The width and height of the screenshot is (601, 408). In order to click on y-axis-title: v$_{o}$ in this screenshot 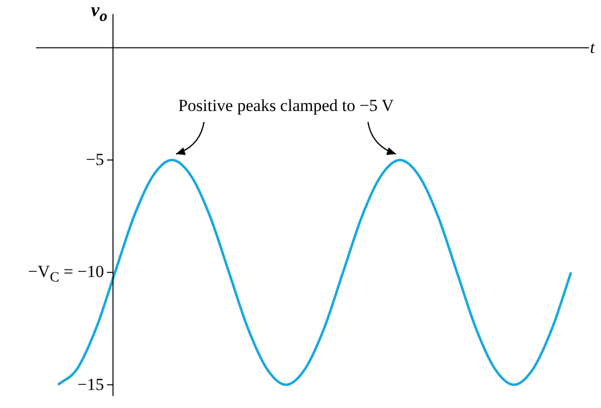, I will do `click(99, 13)`.